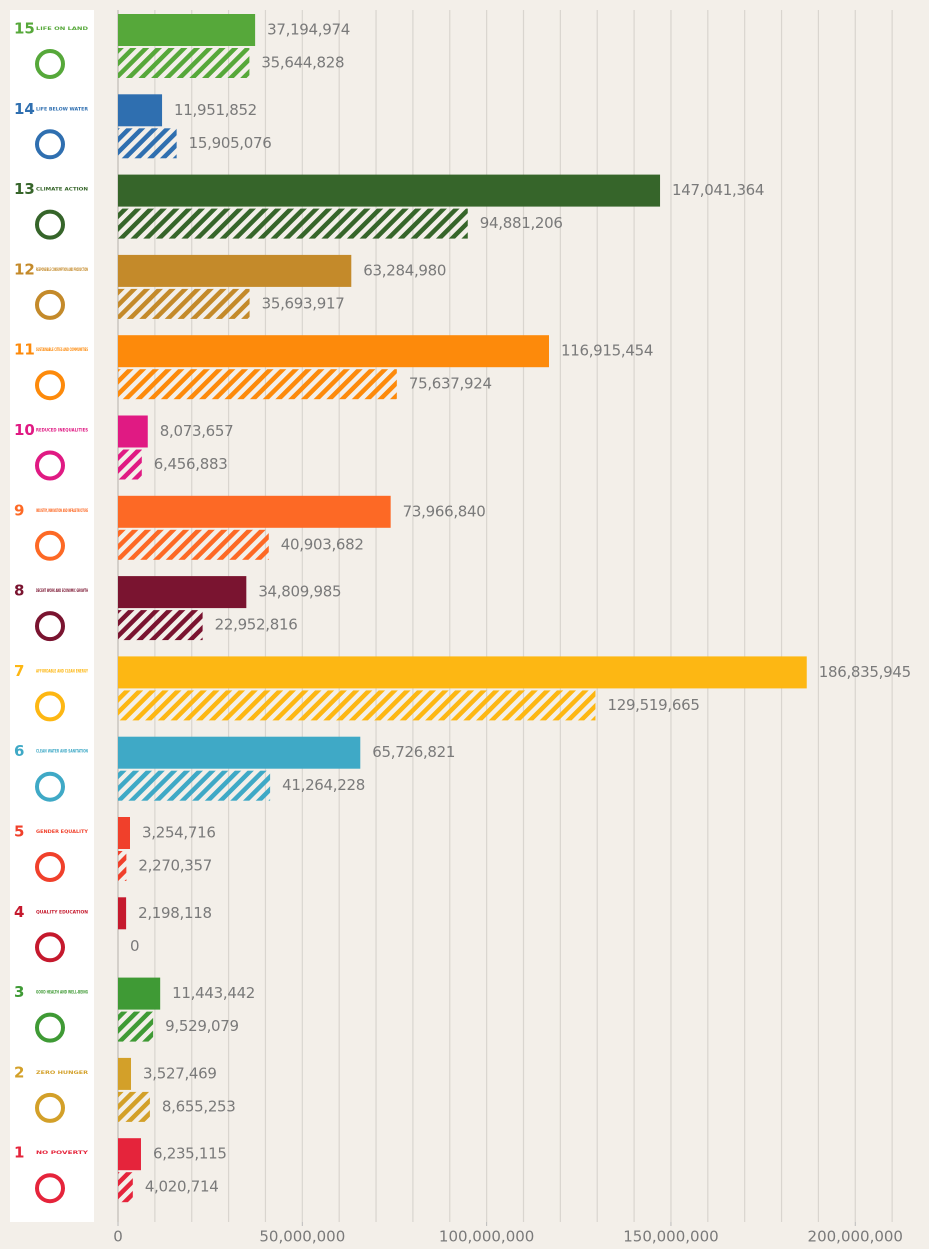 This screenshot has height=1249, width=929. Describe the element at coordinates (19, 751) in the screenshot. I see `goal-number: 6` at that location.